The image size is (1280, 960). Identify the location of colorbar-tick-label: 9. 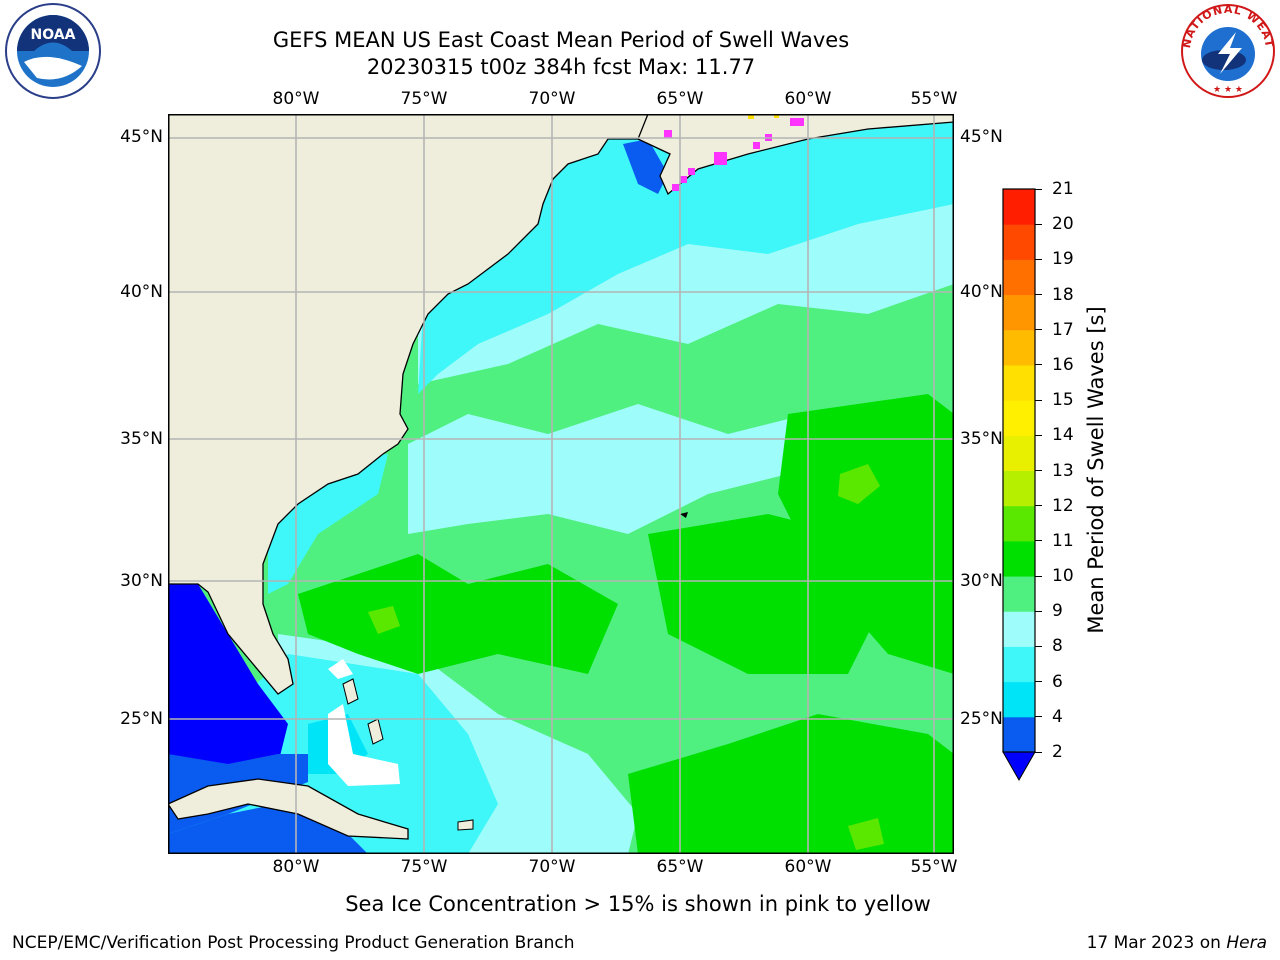
(1057, 611).